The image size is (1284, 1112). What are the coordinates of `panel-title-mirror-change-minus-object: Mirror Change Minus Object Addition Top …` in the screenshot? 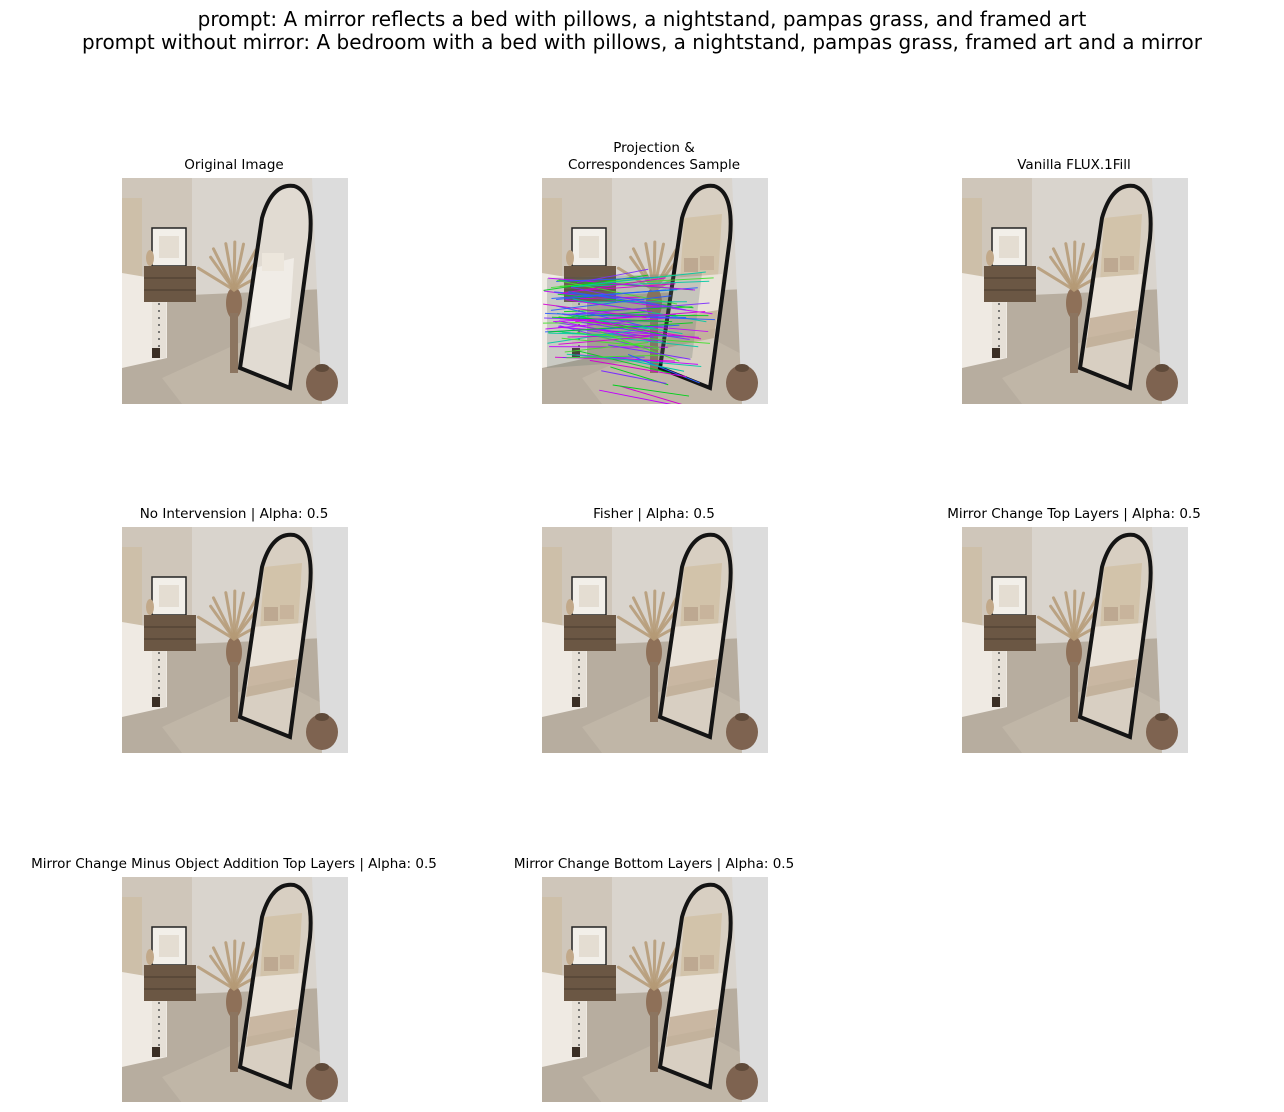 It's located at (234, 864).